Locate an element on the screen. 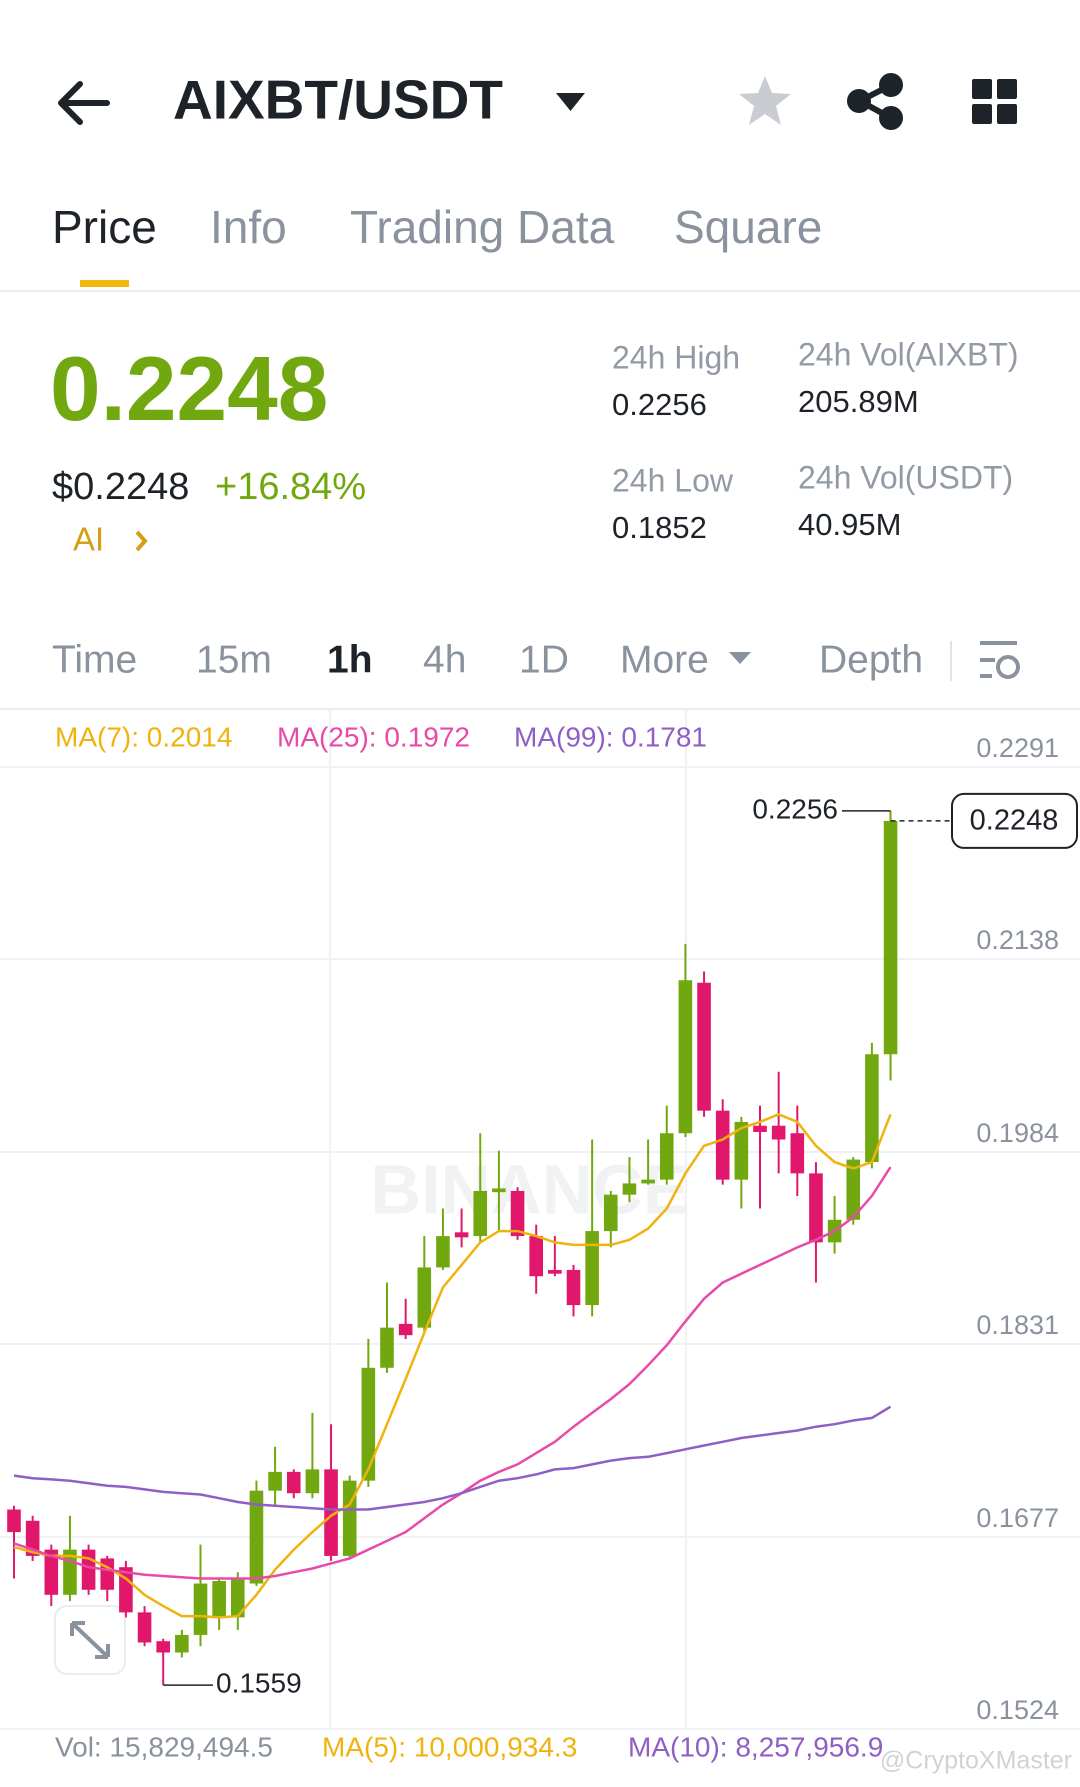 This screenshot has height=1787, width=1080. last-price-box is located at coordinates (1014, 820).